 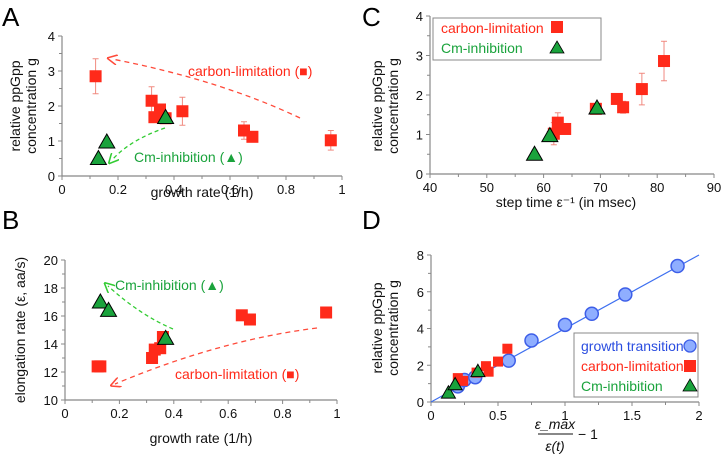 What do you see at coordinates (15, 105) in the screenshot?
I see `y-axis-label-a-line1: relative ppGpp` at bounding box center [15, 105].